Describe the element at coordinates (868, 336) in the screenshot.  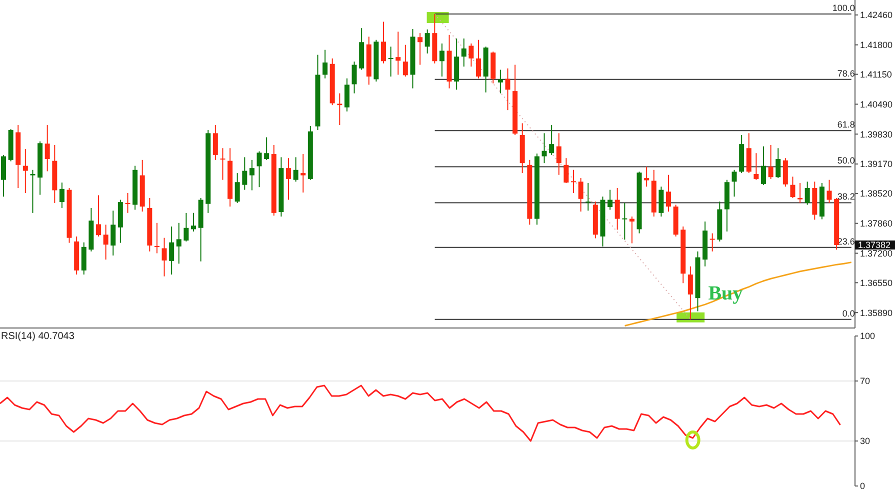
I see `y-tick-label: 100` at that location.